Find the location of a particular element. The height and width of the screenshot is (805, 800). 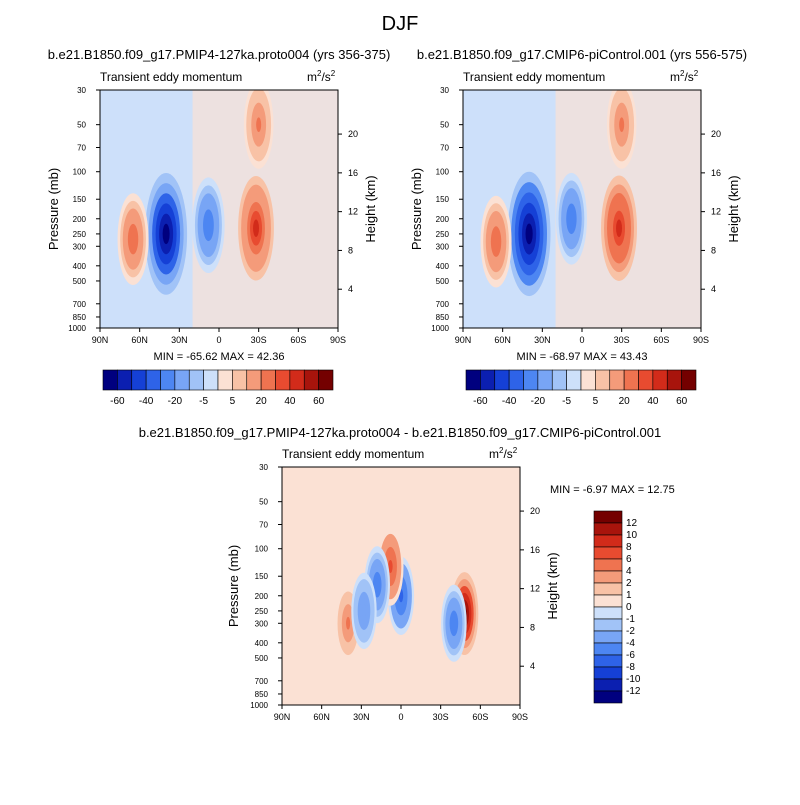

y-tick-label: 30 is located at coordinates (263, 467).